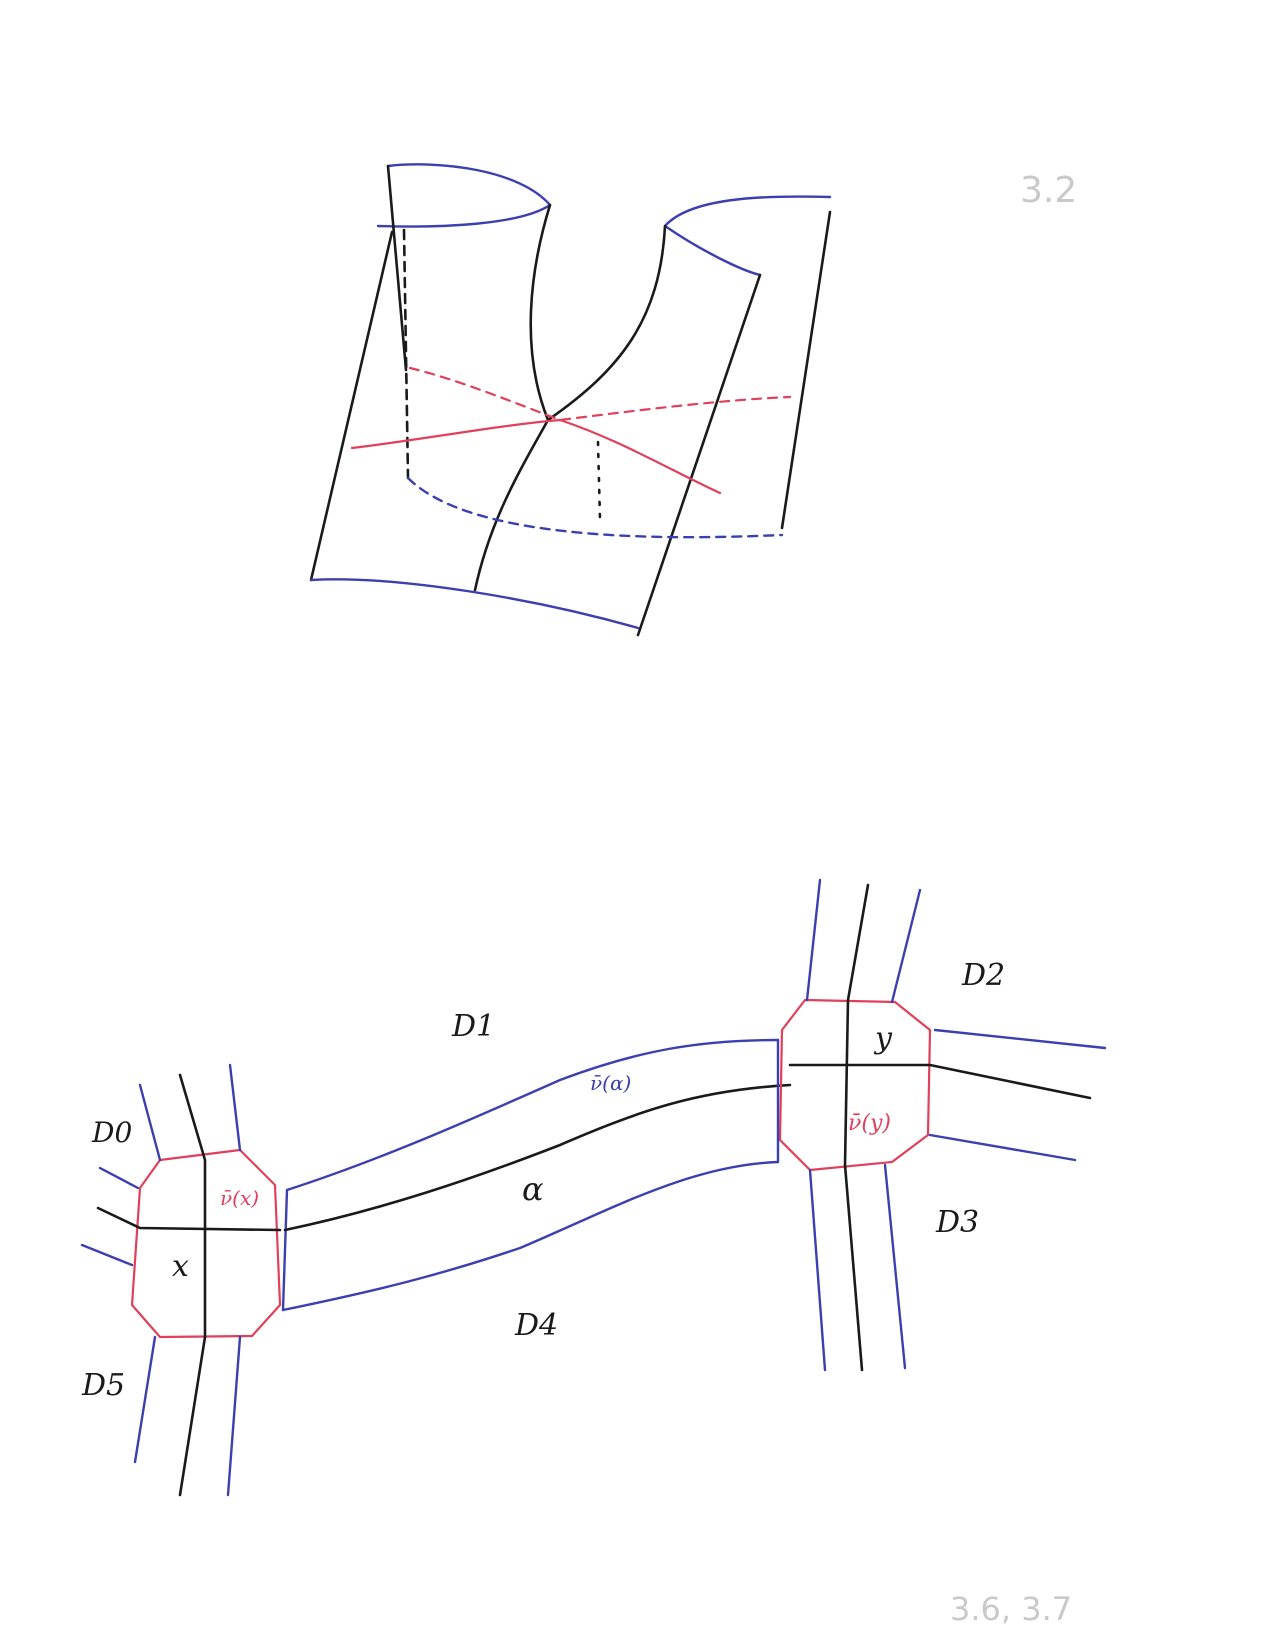 The image size is (1275, 1650). I want to click on label-alpha: α, so click(533, 1189).